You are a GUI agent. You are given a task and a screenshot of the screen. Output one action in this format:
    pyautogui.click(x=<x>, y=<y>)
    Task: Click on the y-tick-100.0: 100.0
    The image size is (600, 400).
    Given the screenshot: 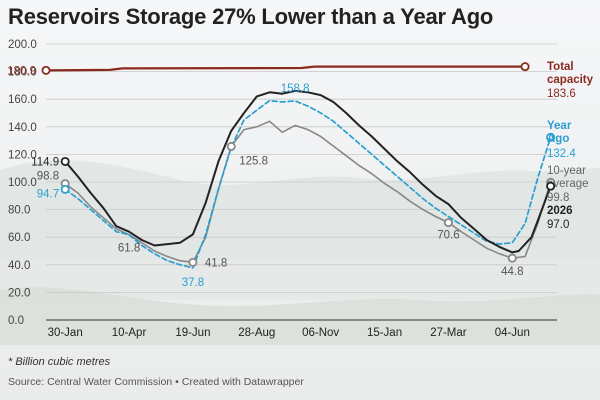 What is the action you would take?
    pyautogui.click(x=22, y=183)
    